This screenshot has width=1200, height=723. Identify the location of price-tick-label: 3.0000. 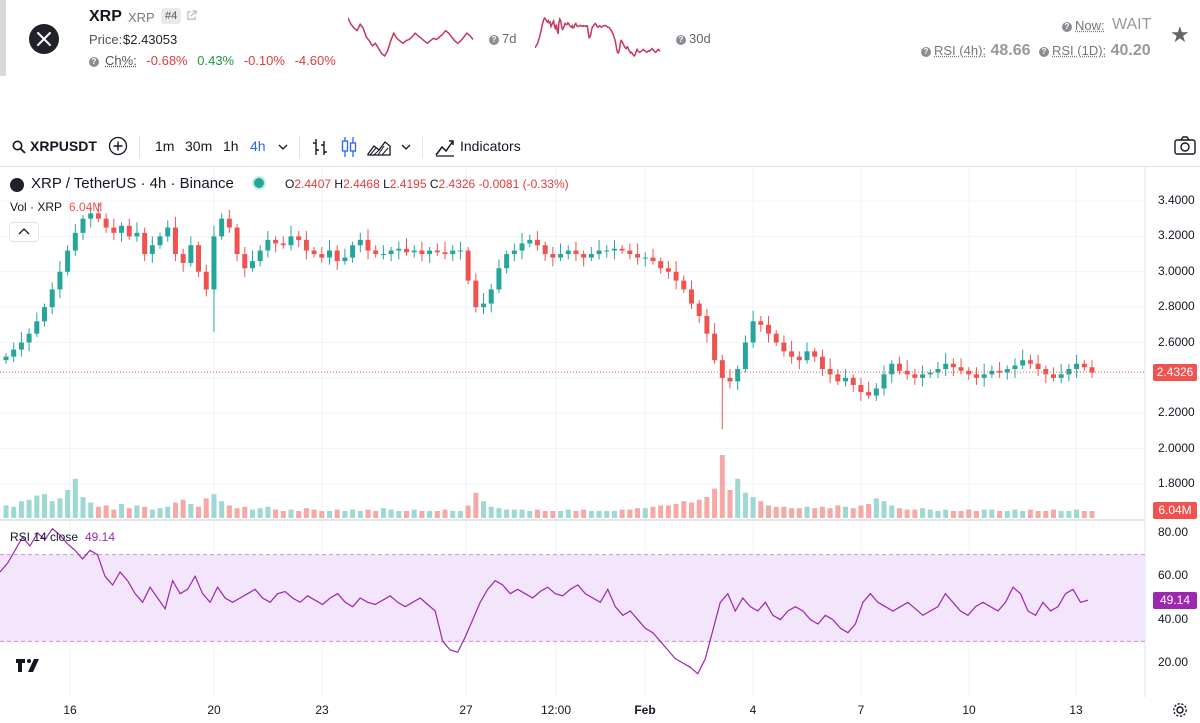
(1176, 270).